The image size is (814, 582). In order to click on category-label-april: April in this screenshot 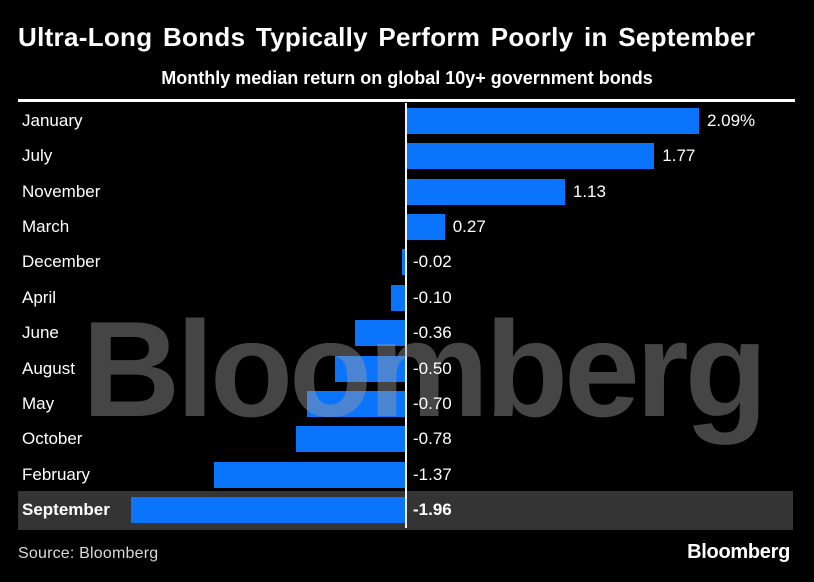, I will do `click(39, 297)`.